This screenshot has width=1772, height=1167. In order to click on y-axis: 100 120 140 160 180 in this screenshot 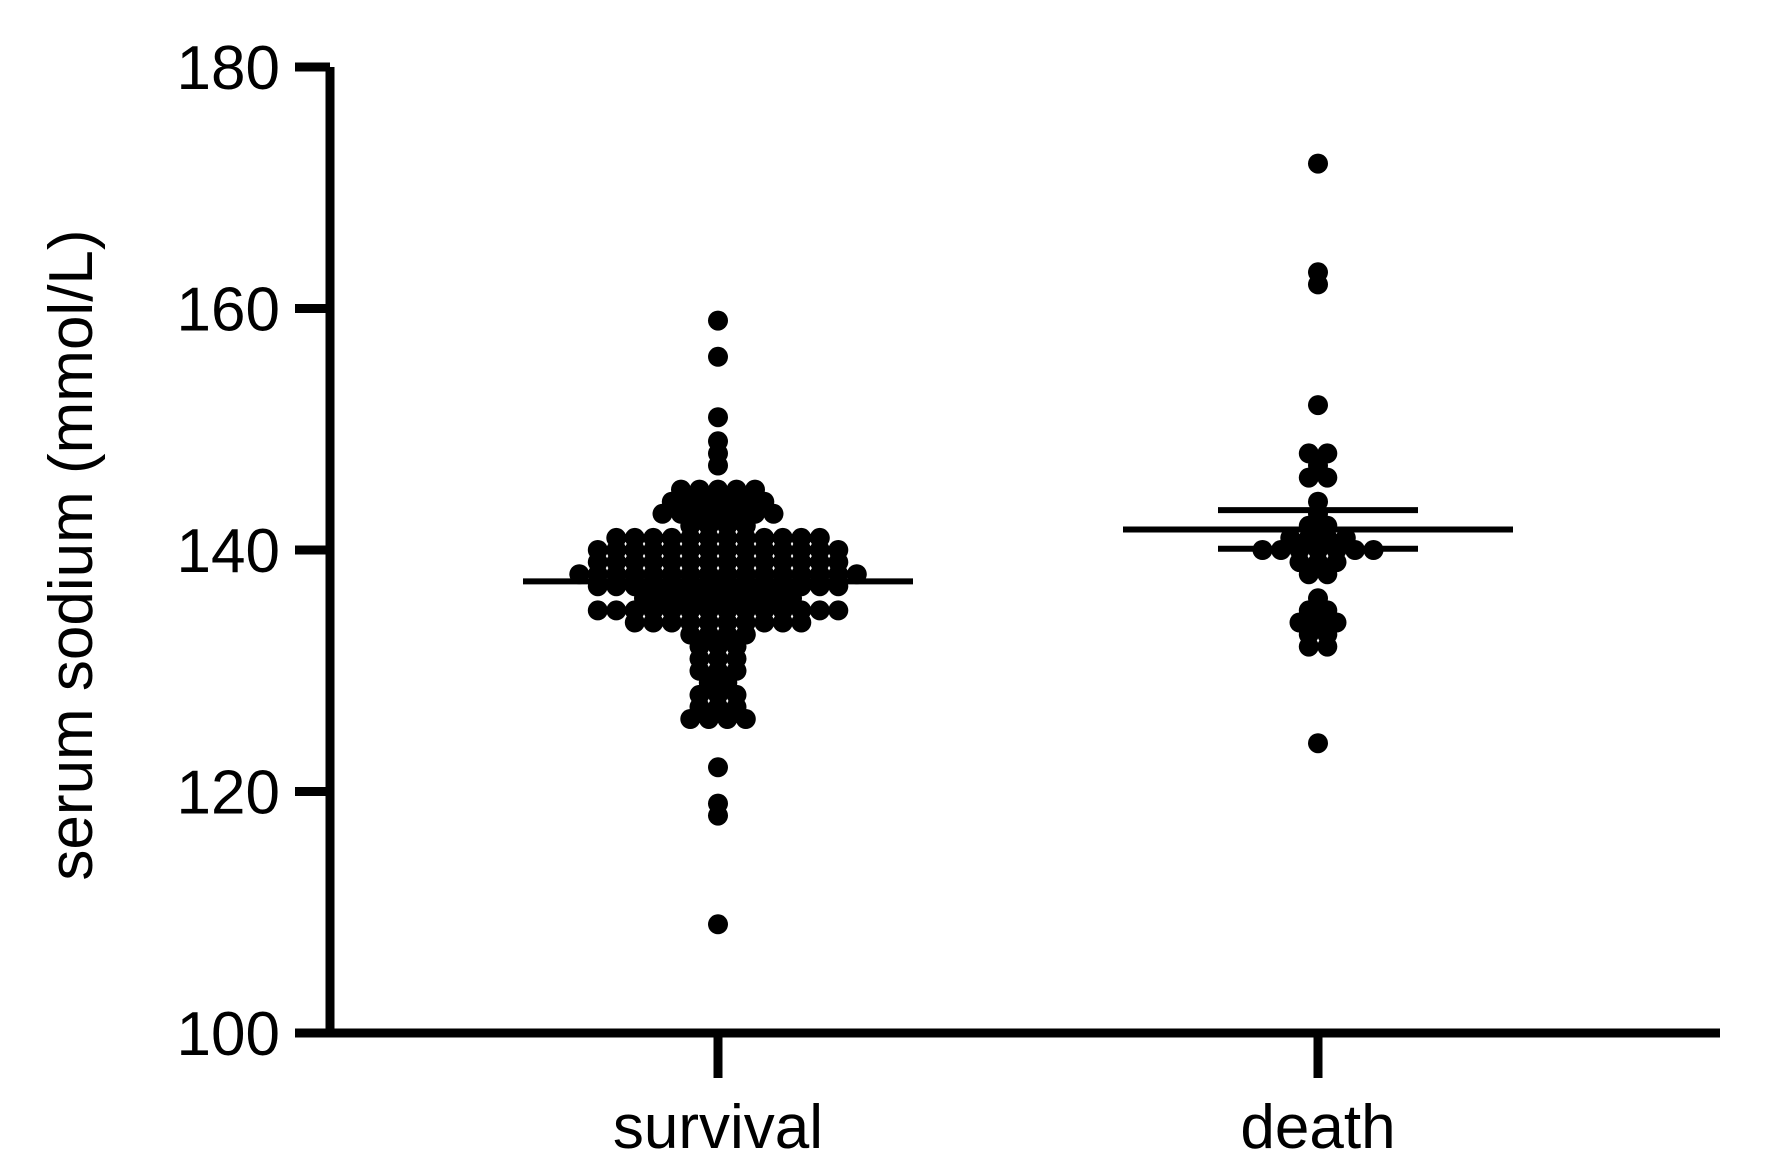, I will do `click(256, 551)`.